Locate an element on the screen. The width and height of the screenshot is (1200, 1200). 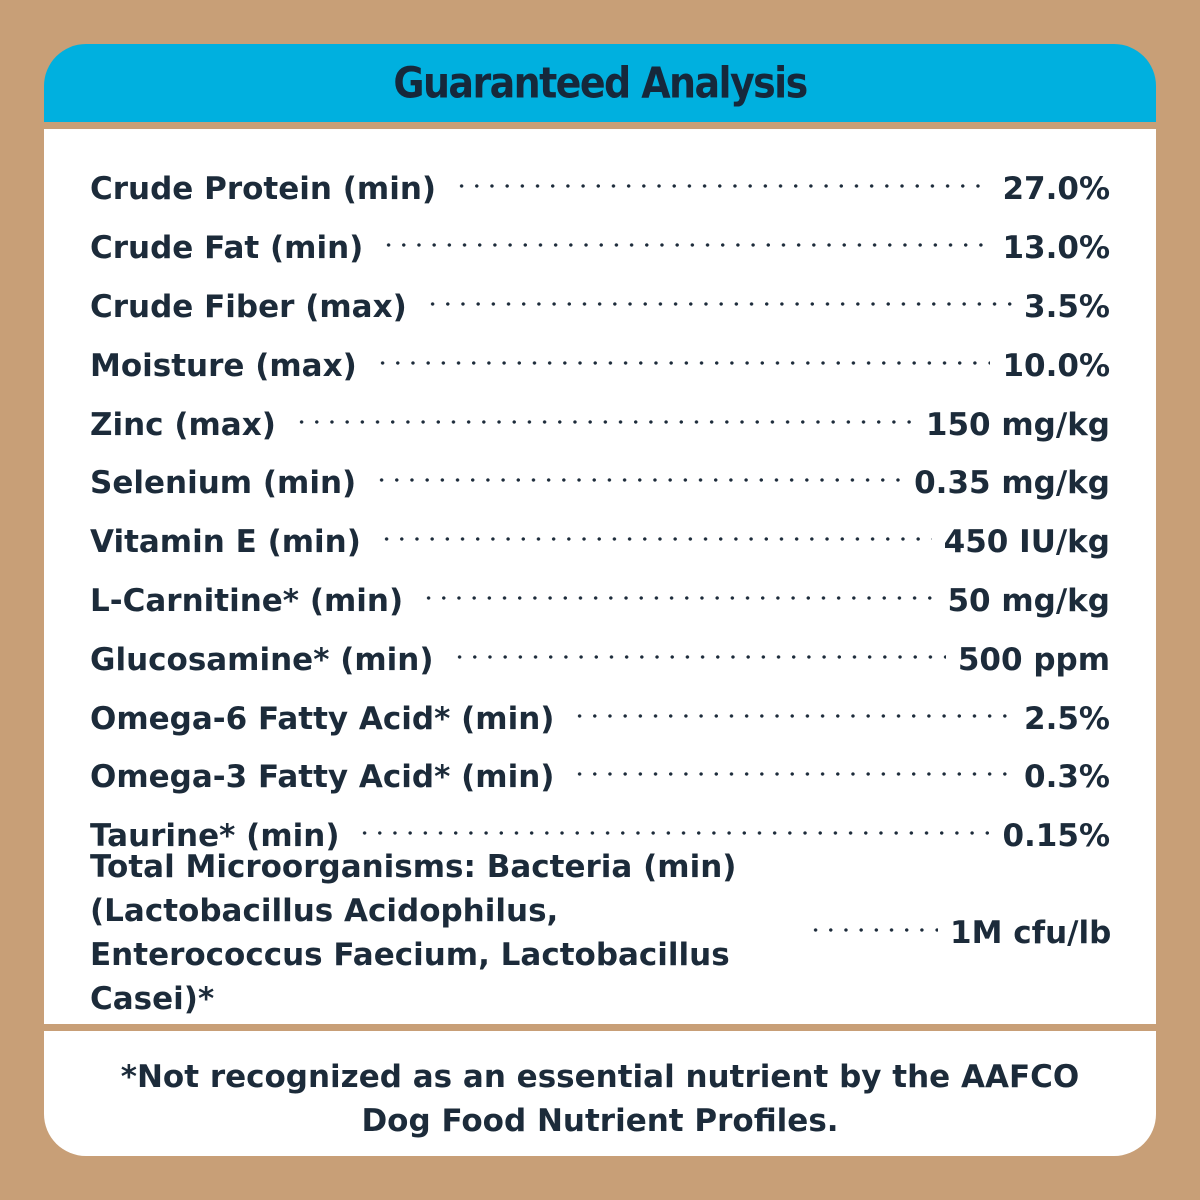
row-value: 0.3% is located at coordinates (1067, 777).